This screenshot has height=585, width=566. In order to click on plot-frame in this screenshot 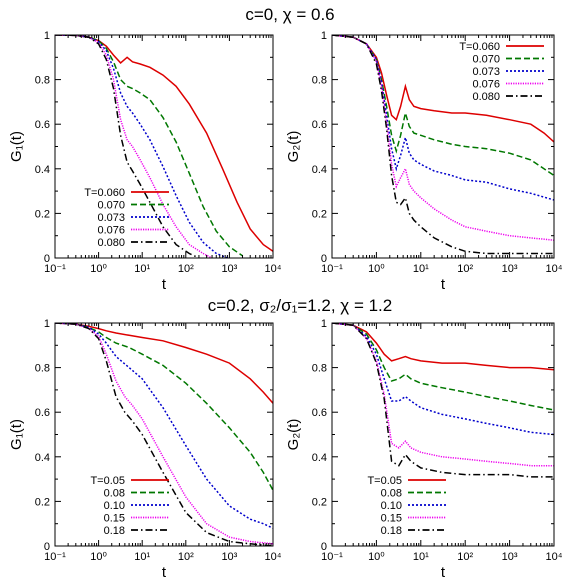, I will do `click(164, 146)`.